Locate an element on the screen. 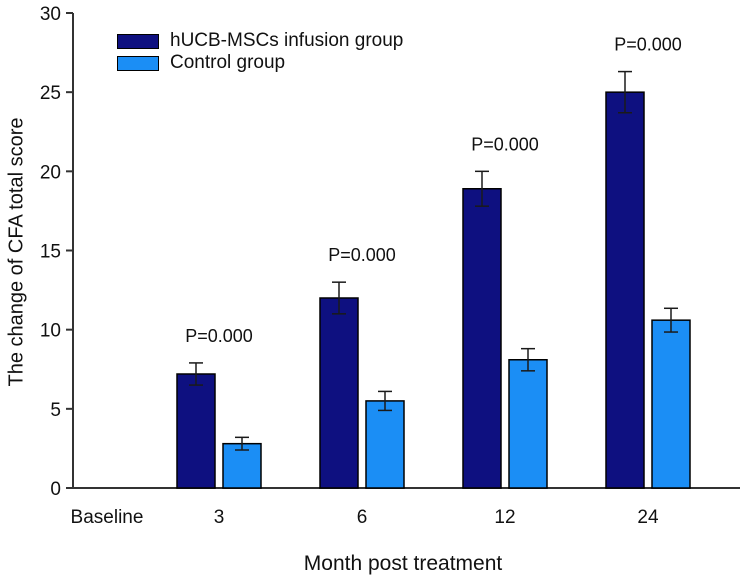 Image resolution: width=744 pixels, height=582 pixels. legend-swatch-control-group is located at coordinates (138, 63).